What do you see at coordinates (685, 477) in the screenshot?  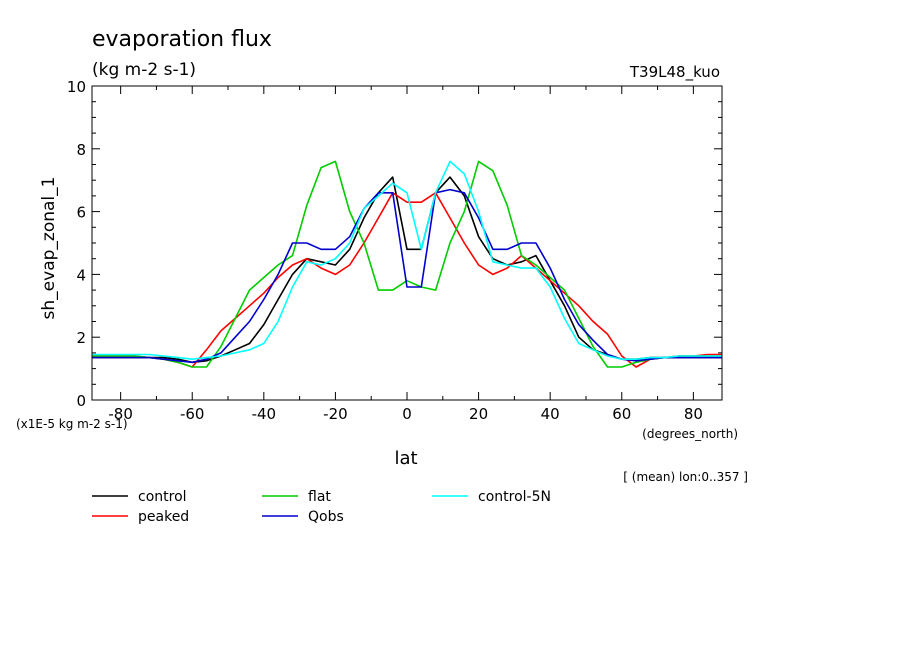 I see `mean-note: [ (mean) lon:0..357 ]` at bounding box center [685, 477].